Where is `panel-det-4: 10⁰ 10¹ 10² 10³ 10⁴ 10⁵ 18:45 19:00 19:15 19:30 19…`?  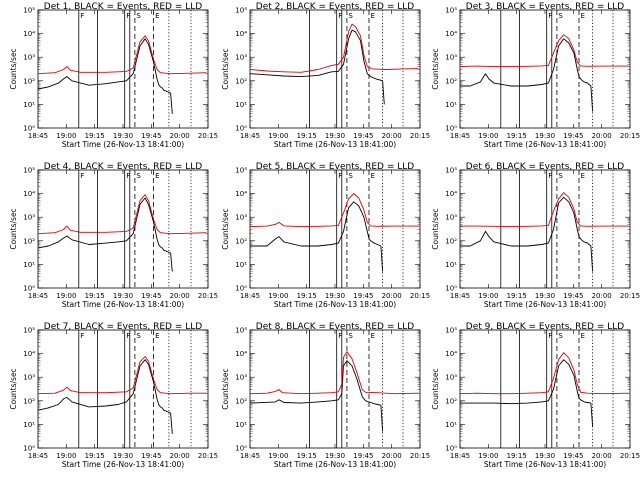 panel-det-4: 10⁰ 10¹ 10² 10³ 10⁴ 10⁵ 18:45 19:00 19:15 19:30 19… is located at coordinates (113, 235).